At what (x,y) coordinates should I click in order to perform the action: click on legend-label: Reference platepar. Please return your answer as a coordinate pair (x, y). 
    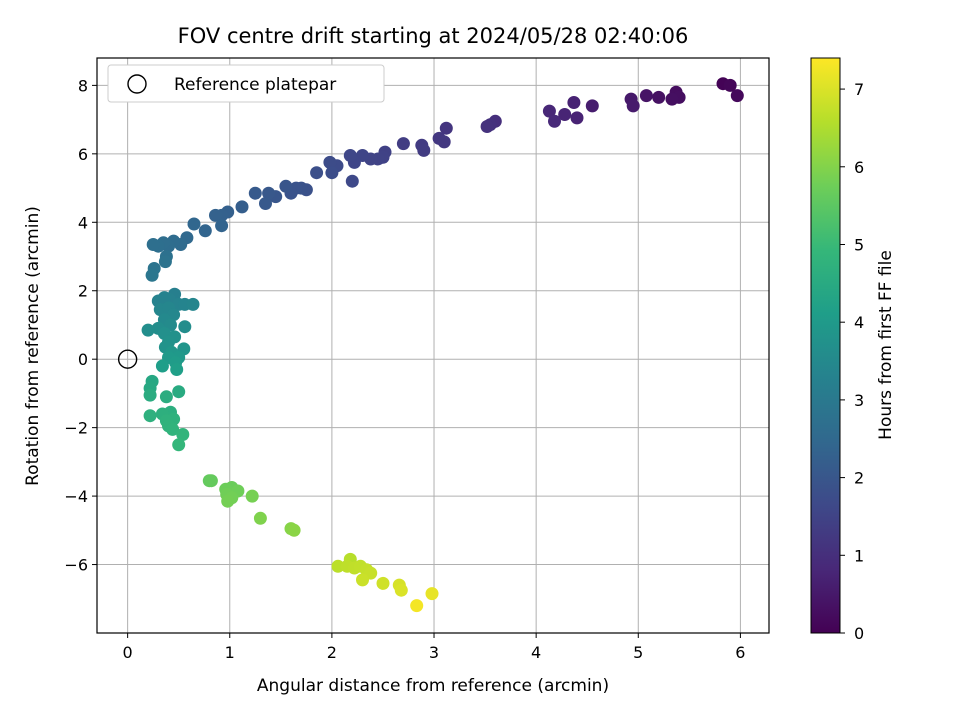
    Looking at the image, I should click on (255, 85).